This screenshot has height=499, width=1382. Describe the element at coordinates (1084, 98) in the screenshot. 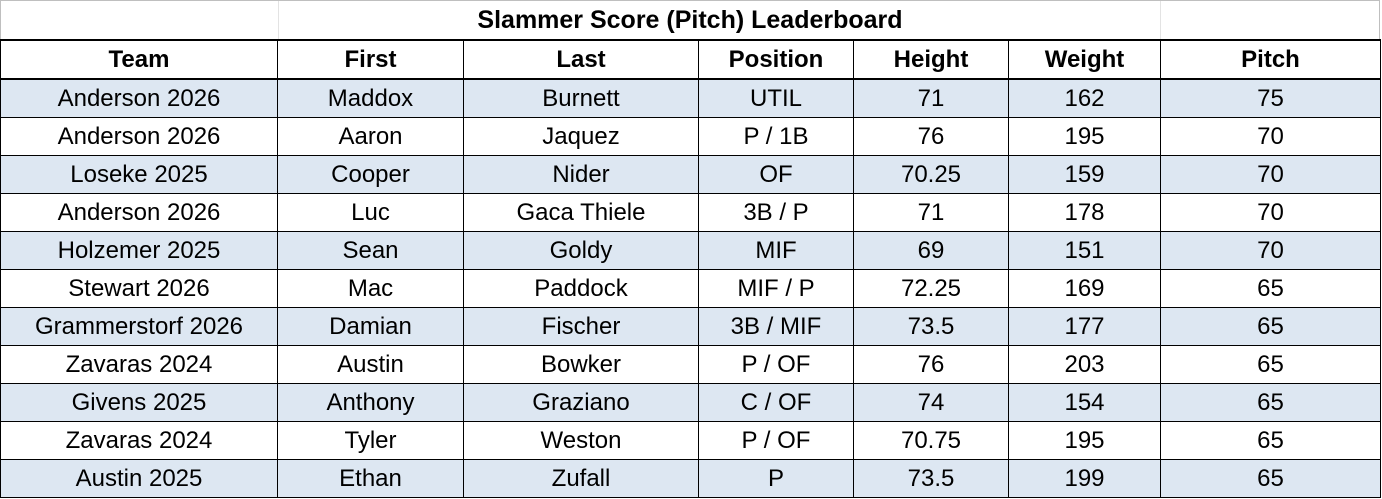

I see `cell-weight: 162` at that location.